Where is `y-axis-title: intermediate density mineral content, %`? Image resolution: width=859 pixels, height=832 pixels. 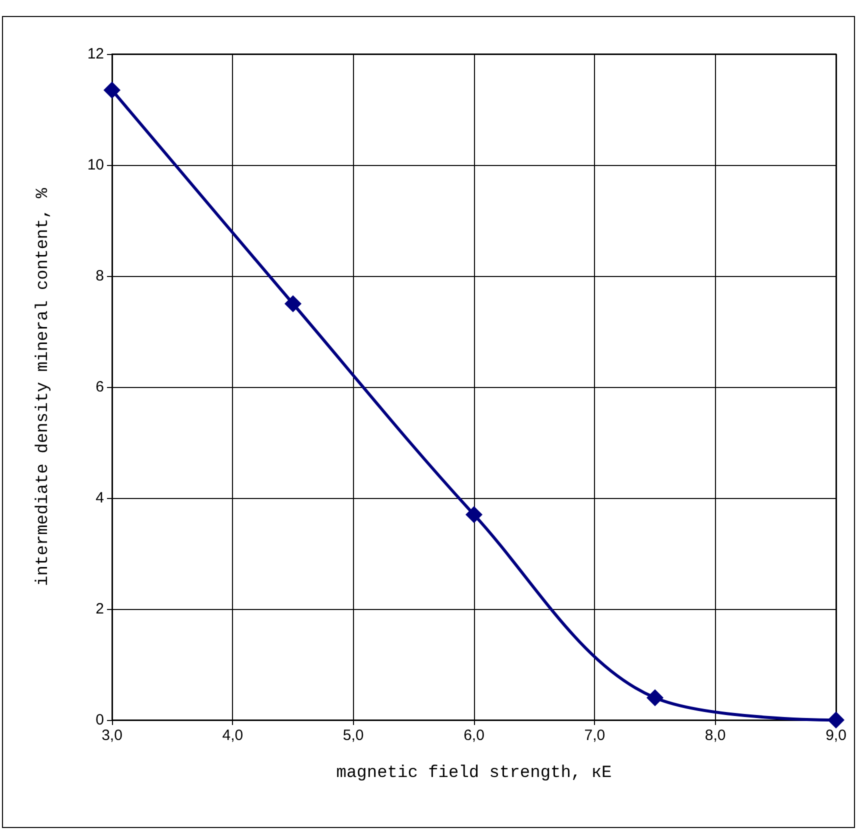
y-axis-title: intermediate density mineral content, % is located at coordinates (43, 386).